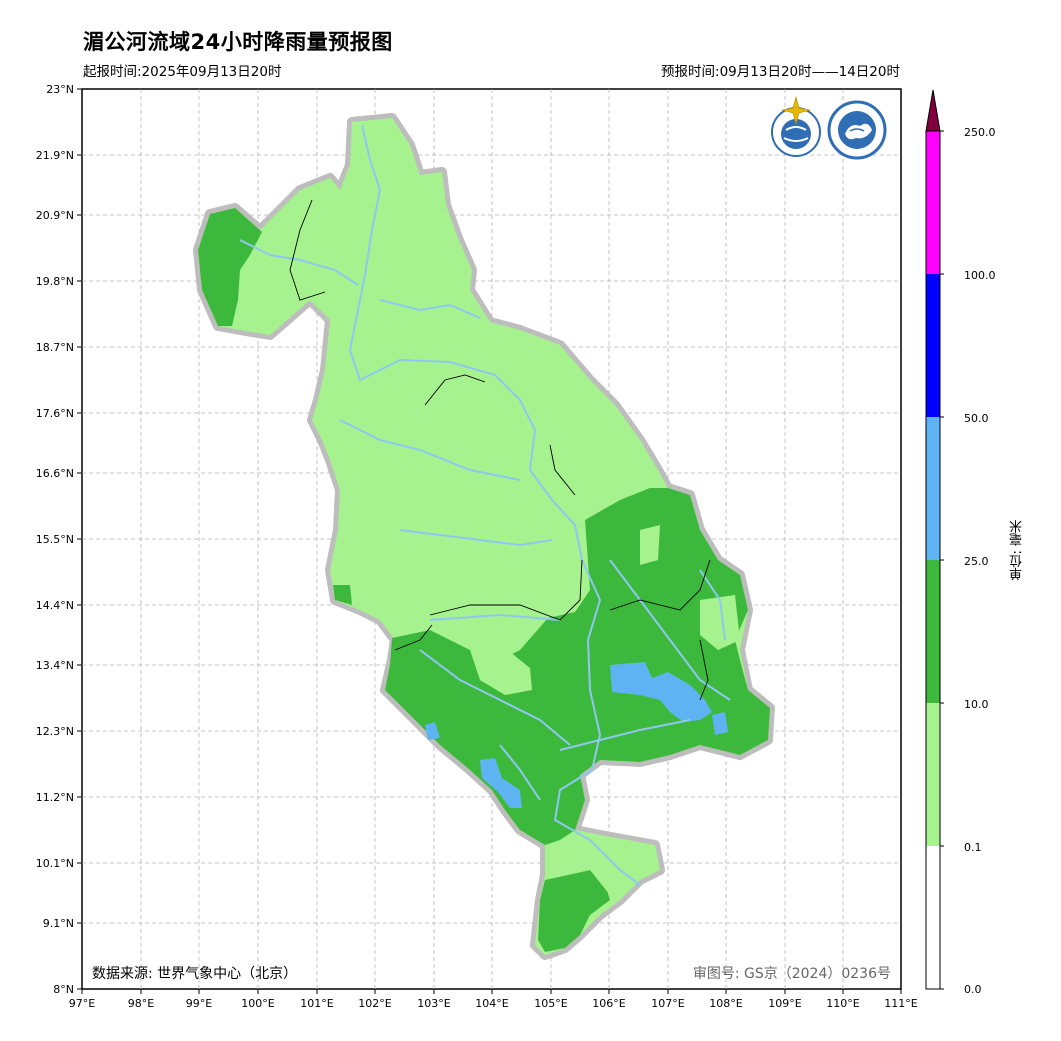 This screenshot has height=1041, width=1061. Describe the element at coordinates (195, 974) in the screenshot. I see `data-source: 数据来源: 世界气象中心（北京）` at that location.